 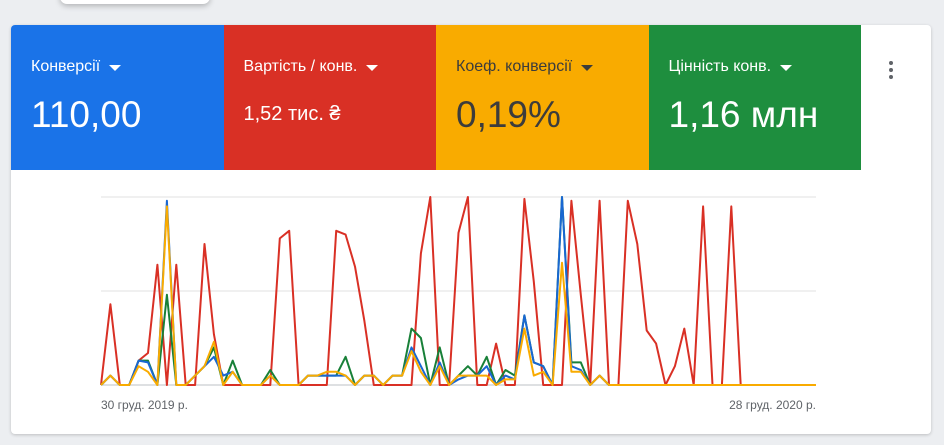 I want to click on metric-value: 0,19%, so click(x=508, y=114).